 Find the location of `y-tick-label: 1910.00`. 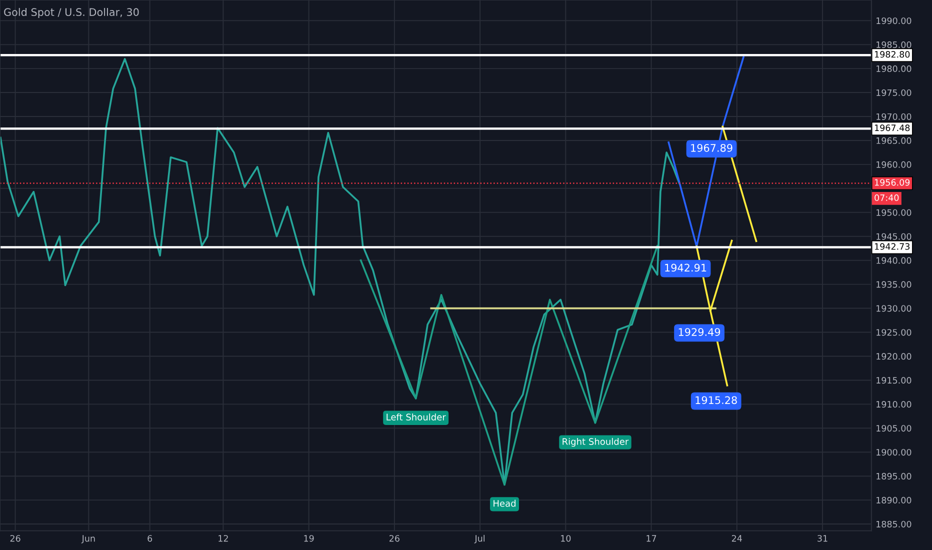

y-tick-label: 1910.00 is located at coordinates (894, 404).